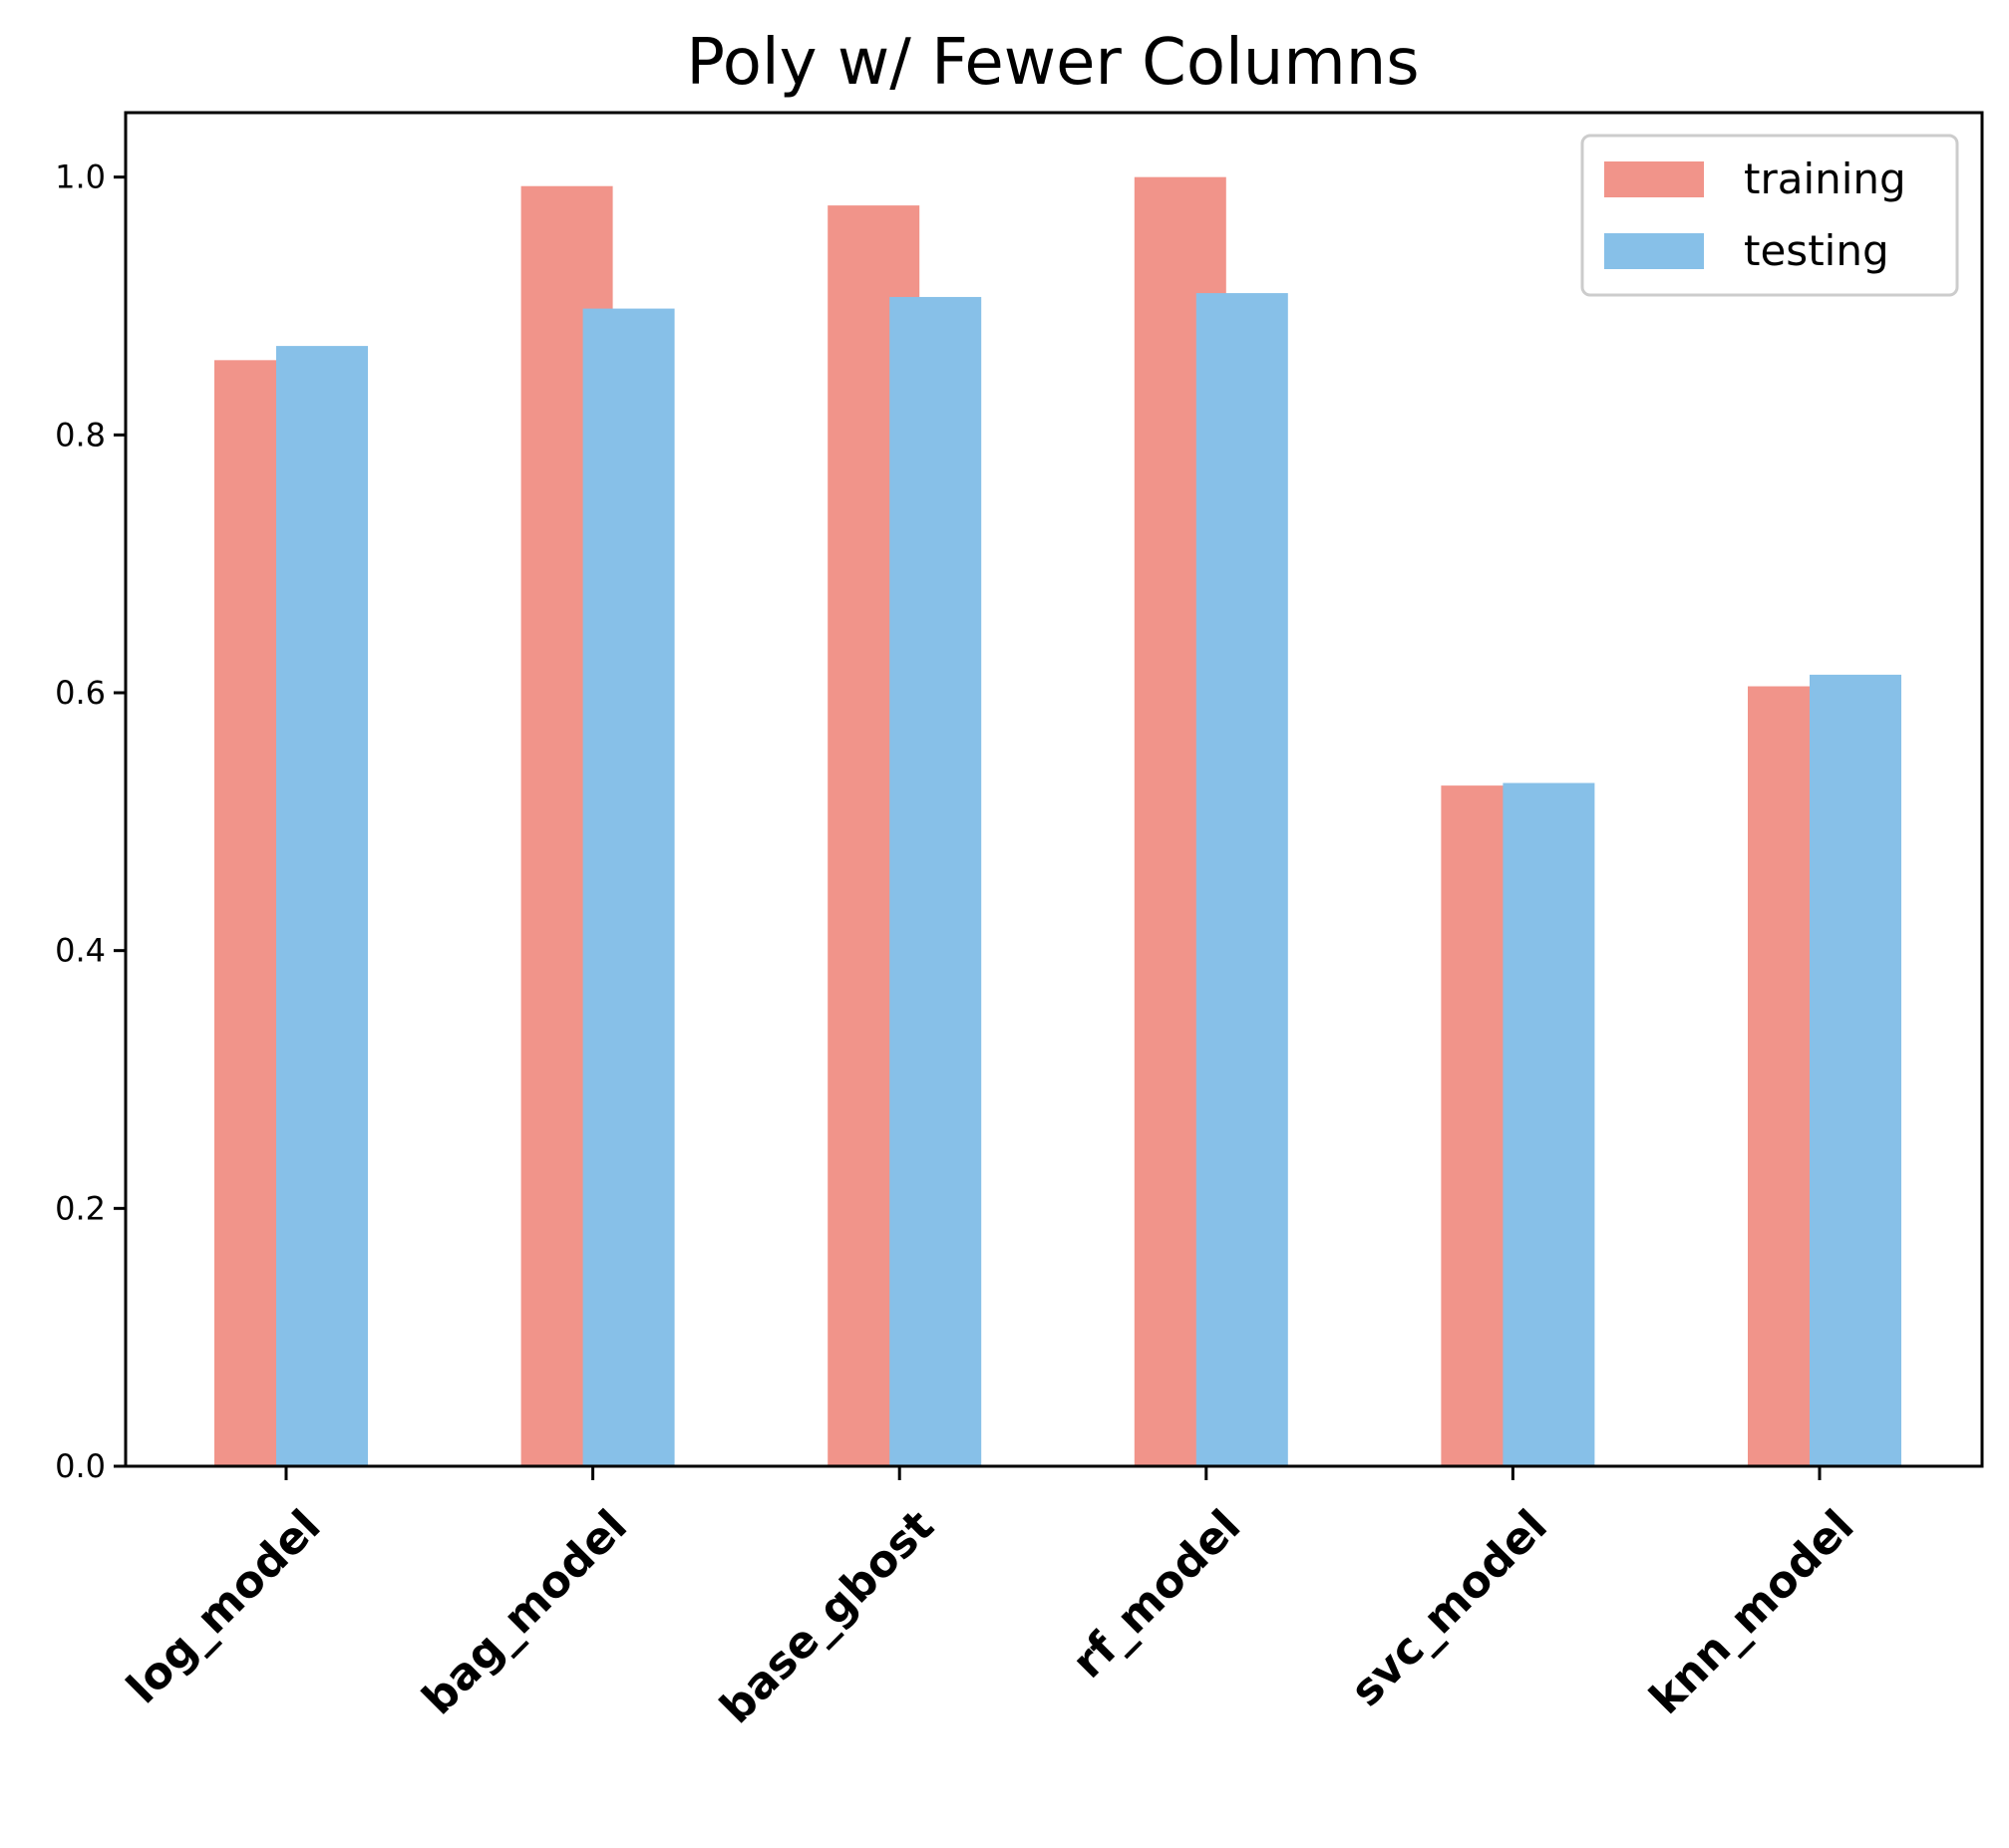  What do you see at coordinates (322, 907) in the screenshot?
I see `bar-testing-log_model` at bounding box center [322, 907].